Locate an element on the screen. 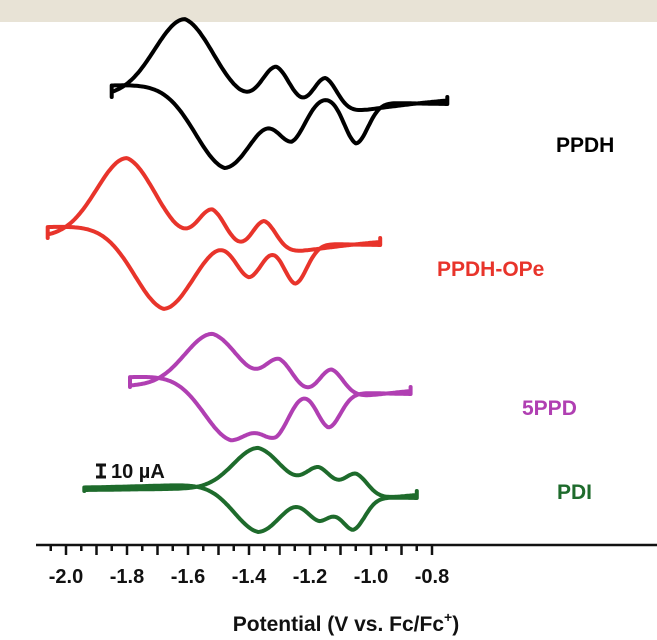 This screenshot has width=657, height=640. series-curve-5ppd is located at coordinates (270, 387).